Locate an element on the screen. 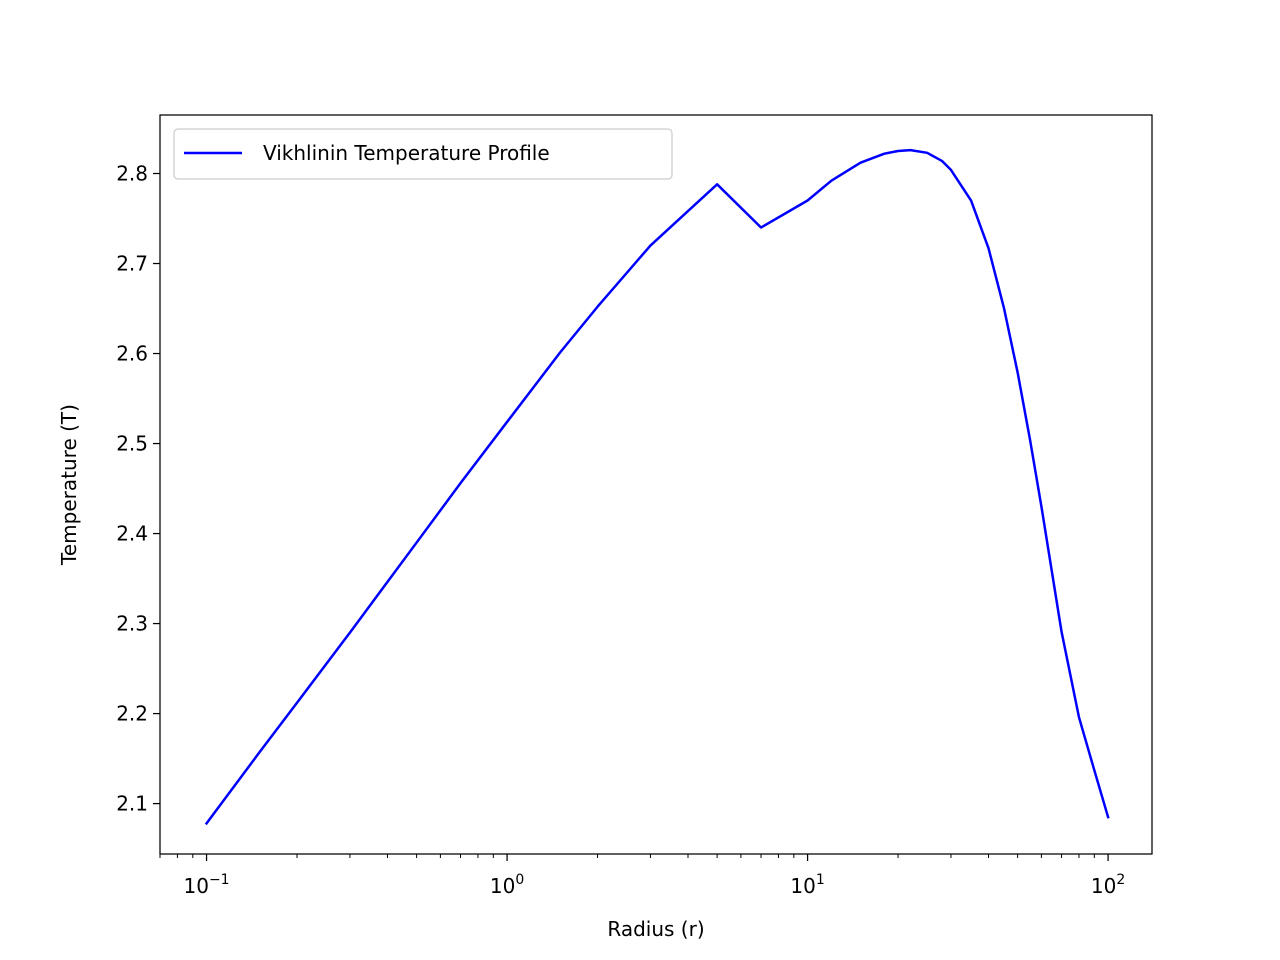 Image resolution: width=1280 pixels, height=960 pixels. x-tick-label: 10² is located at coordinates (1108, 885).